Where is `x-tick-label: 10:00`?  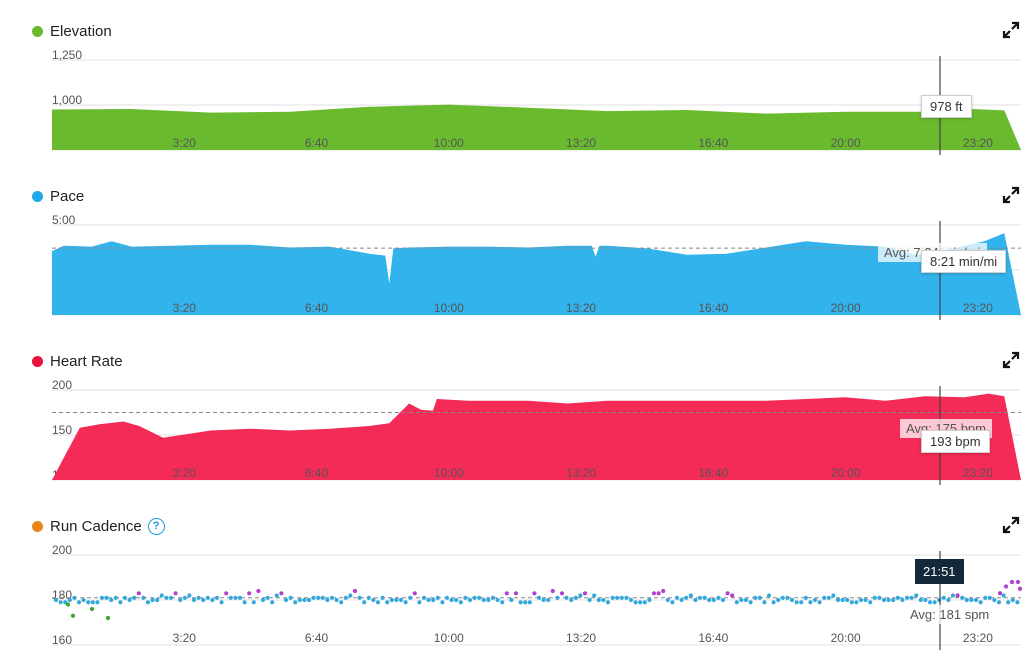 x-tick-label: 10:00 is located at coordinates (449, 308).